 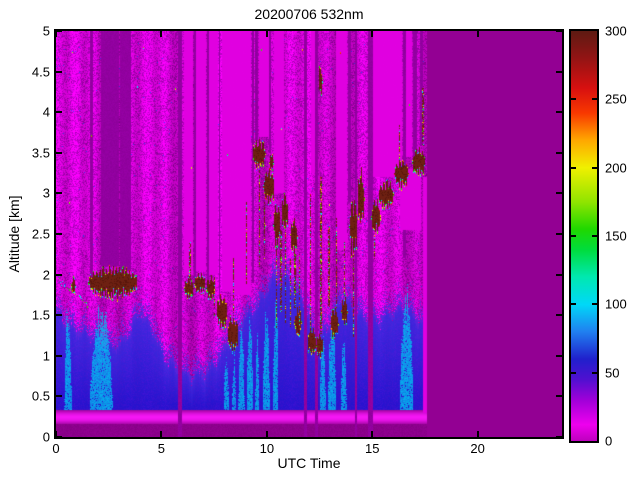 What do you see at coordinates (46, 193) in the screenshot?
I see `y-tick-label: 3` at bounding box center [46, 193].